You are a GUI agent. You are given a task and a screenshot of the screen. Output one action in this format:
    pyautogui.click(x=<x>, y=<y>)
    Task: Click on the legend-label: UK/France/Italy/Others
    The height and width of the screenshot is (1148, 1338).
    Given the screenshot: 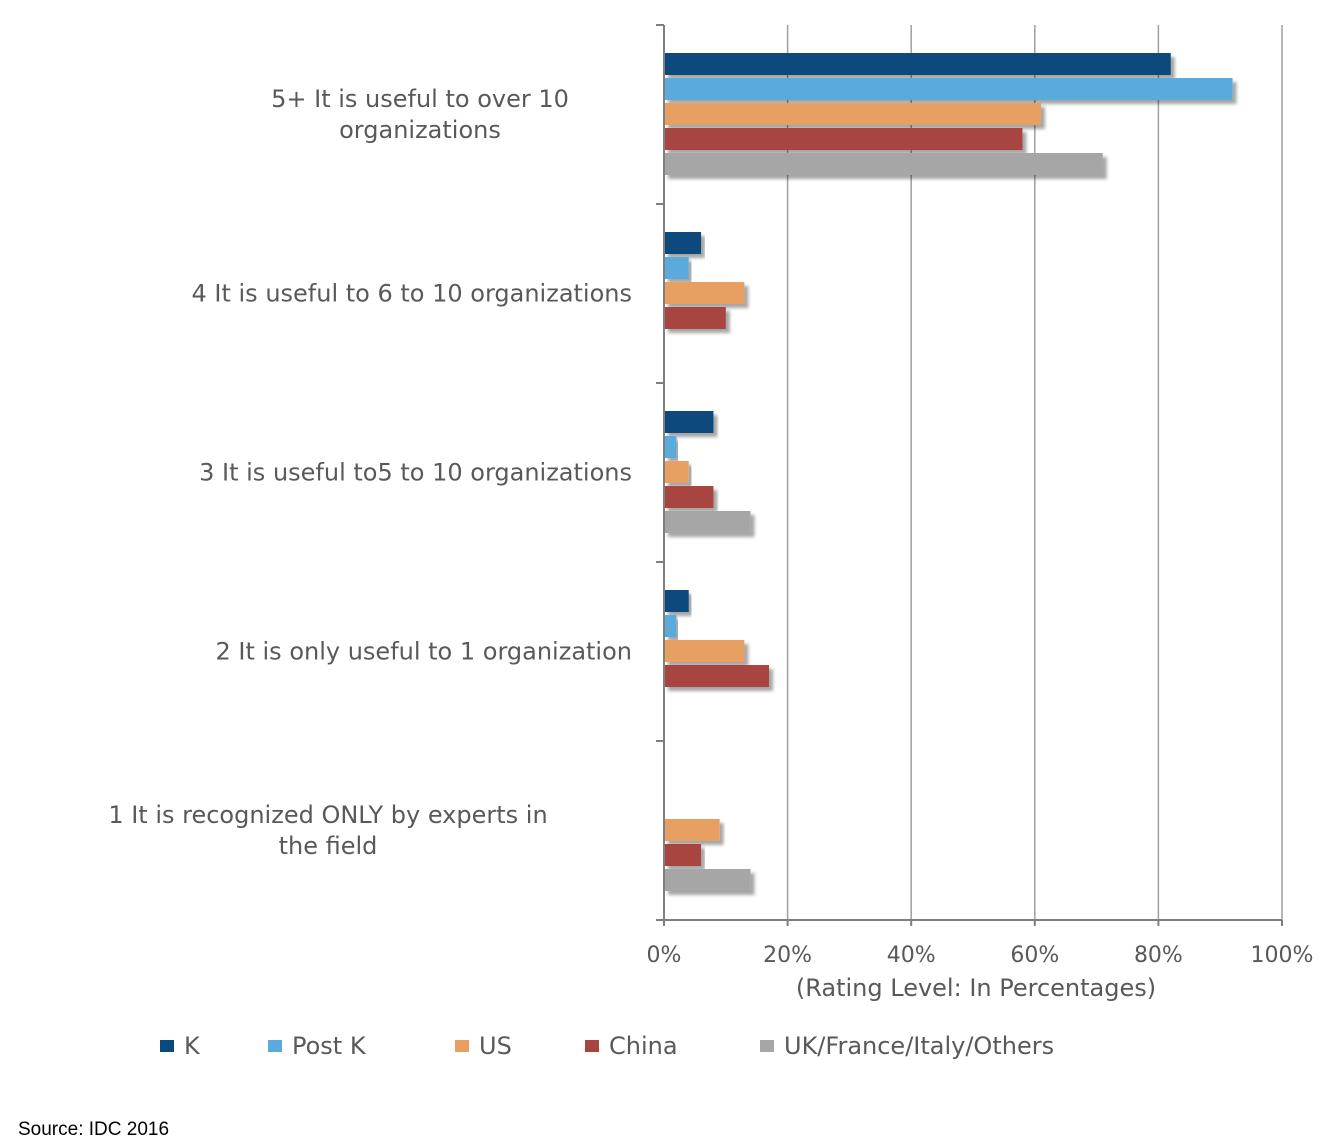 What is the action you would take?
    pyautogui.click(x=919, y=1046)
    